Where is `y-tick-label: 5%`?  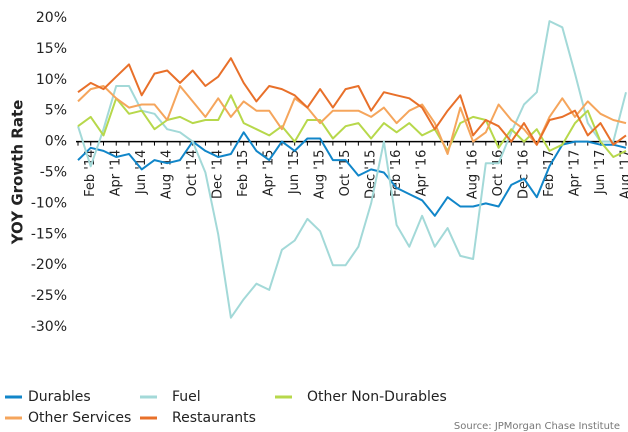
y-tick-label: 5% is located at coordinates (56, 111).